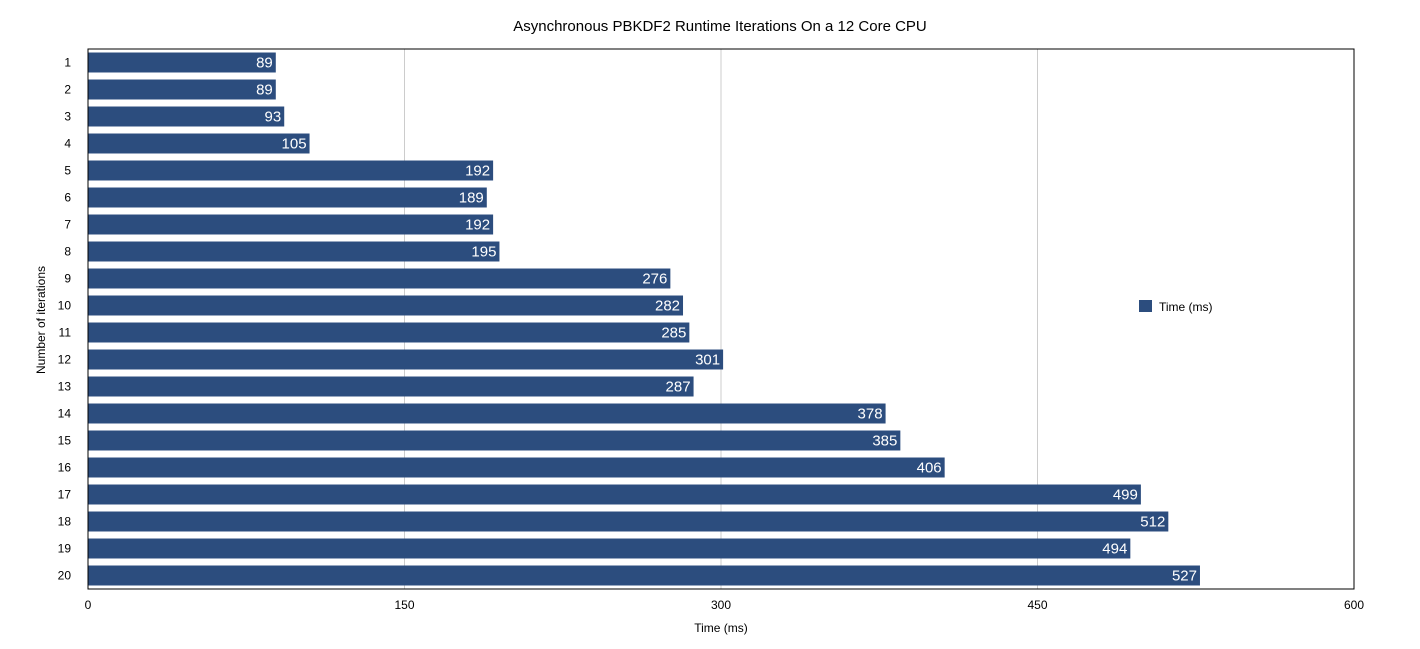  Describe the element at coordinates (404, 605) in the screenshot. I see `x-tick-label: 150` at that location.